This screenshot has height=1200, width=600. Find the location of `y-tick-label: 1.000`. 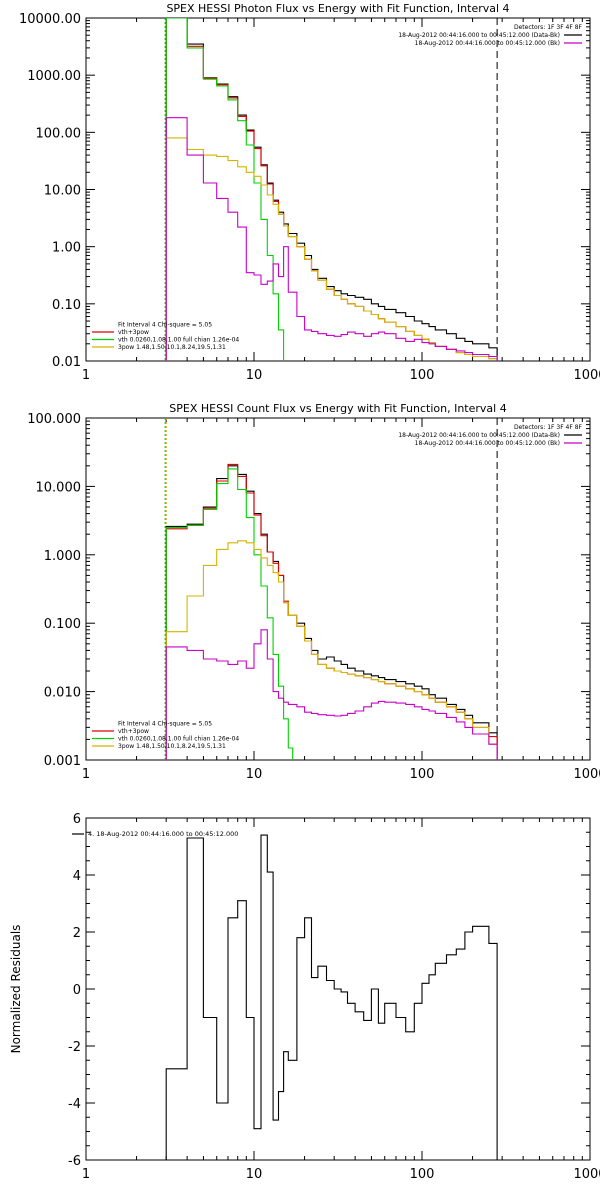

y-tick-label: 1.000 is located at coordinates (62, 556).